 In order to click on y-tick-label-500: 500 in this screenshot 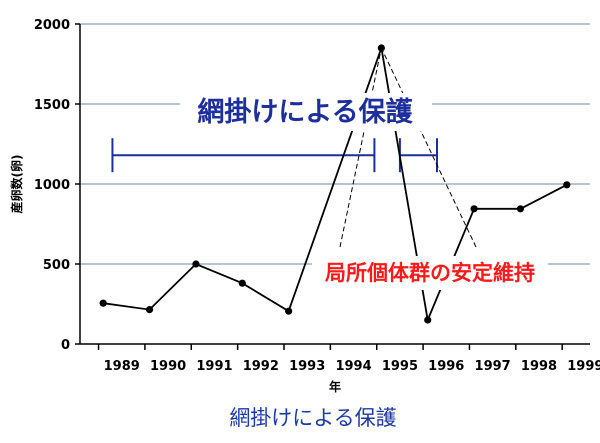, I will do `click(56, 265)`.